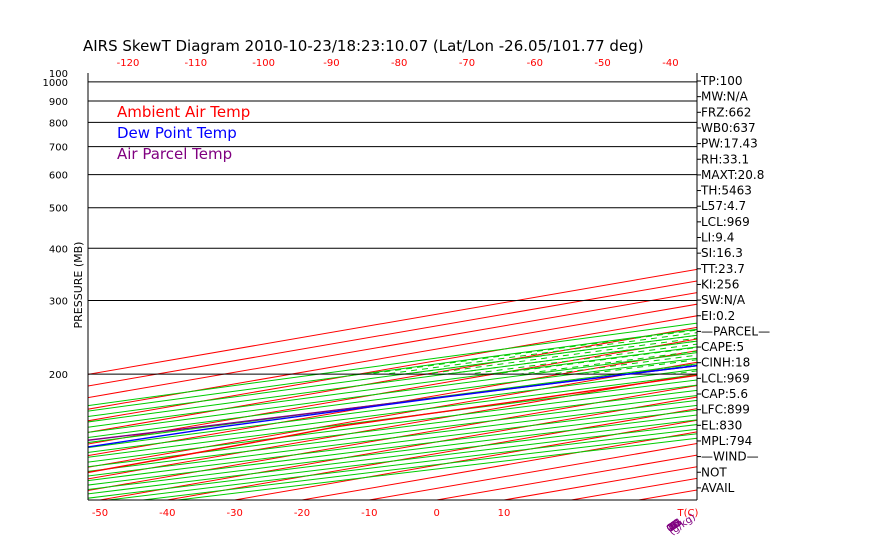 The height and width of the screenshot is (560, 870). Describe the element at coordinates (467, 63) in the screenshot. I see `top-temp-tick-label: -70` at that location.